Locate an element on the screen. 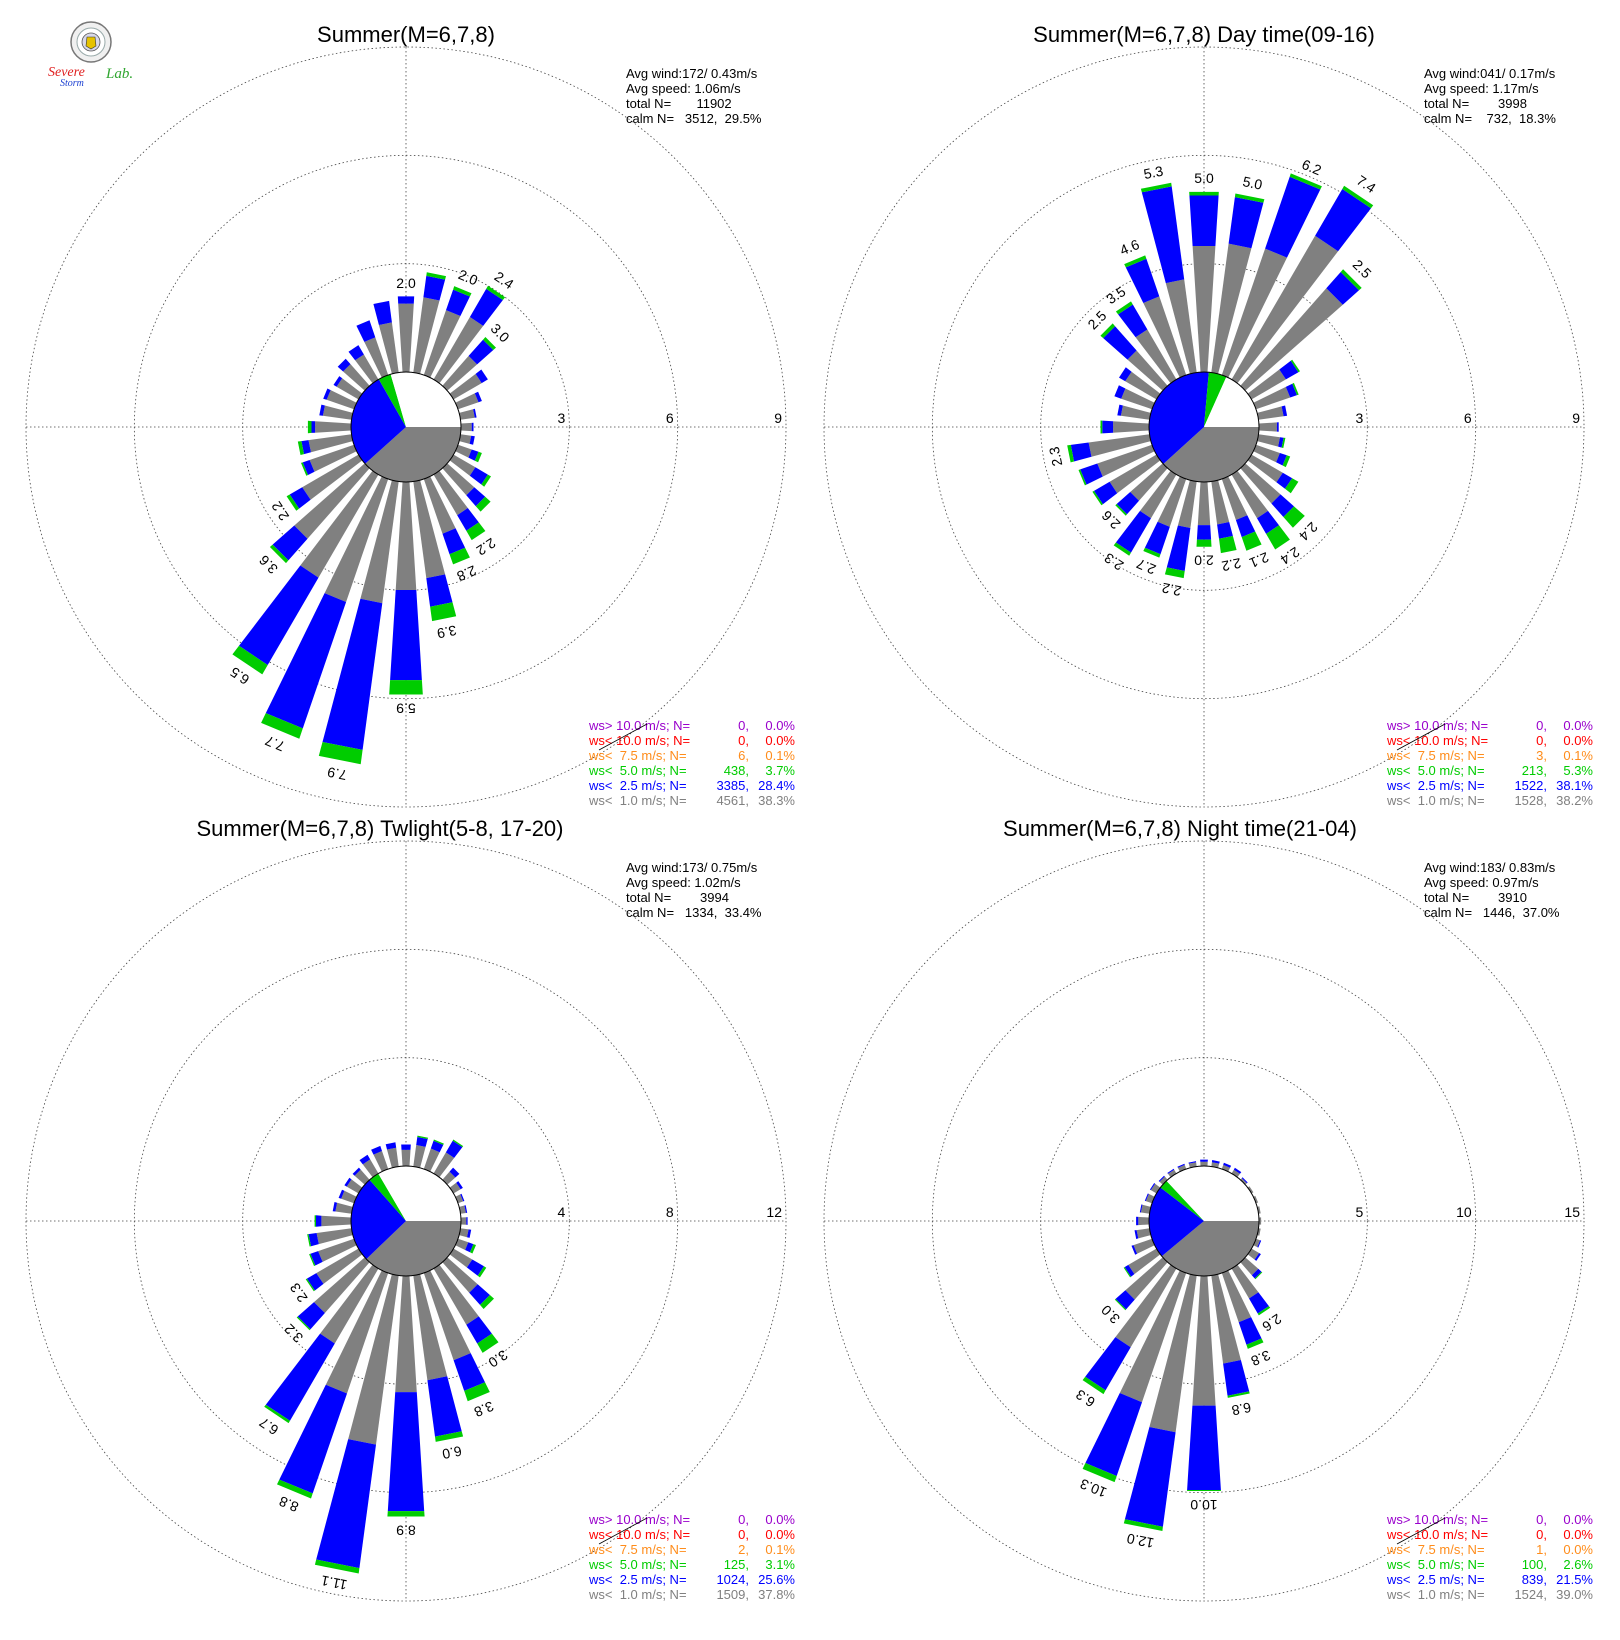 This screenshot has height=1640, width=1620. legend-entry-4: ws< 2.5 m/s; N= 1024, 25.6% is located at coordinates (691, 1579).